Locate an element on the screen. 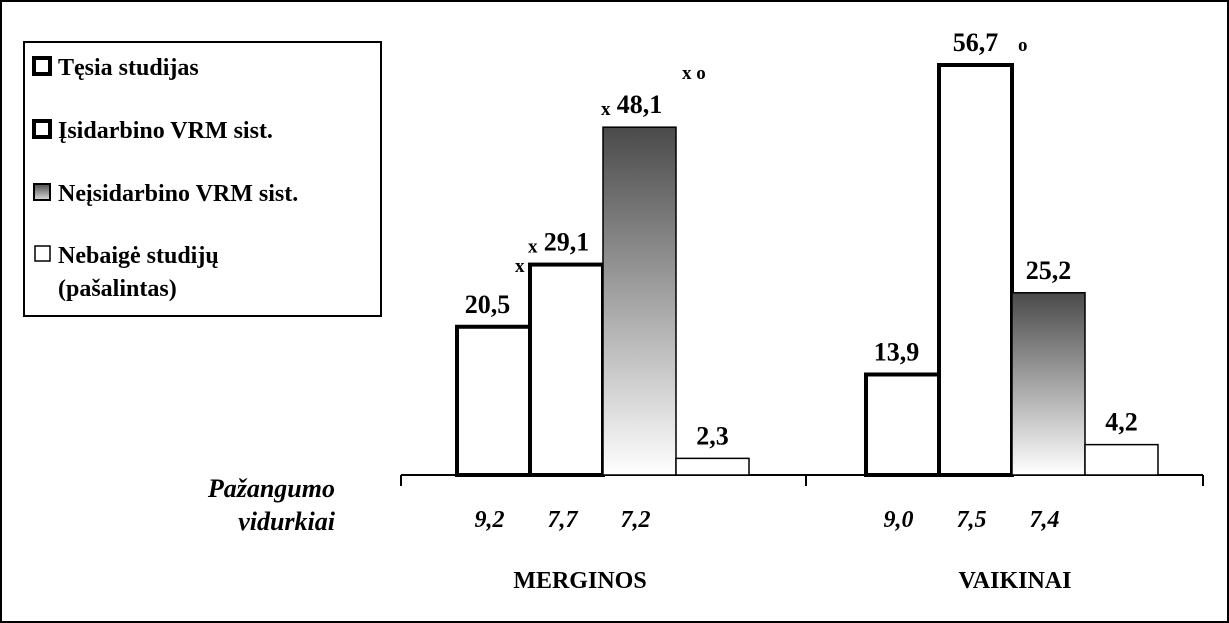 The height and width of the screenshot is (623, 1229). legend-label-isidarbino: Įsidarbino VRM sist. is located at coordinates (165, 131).